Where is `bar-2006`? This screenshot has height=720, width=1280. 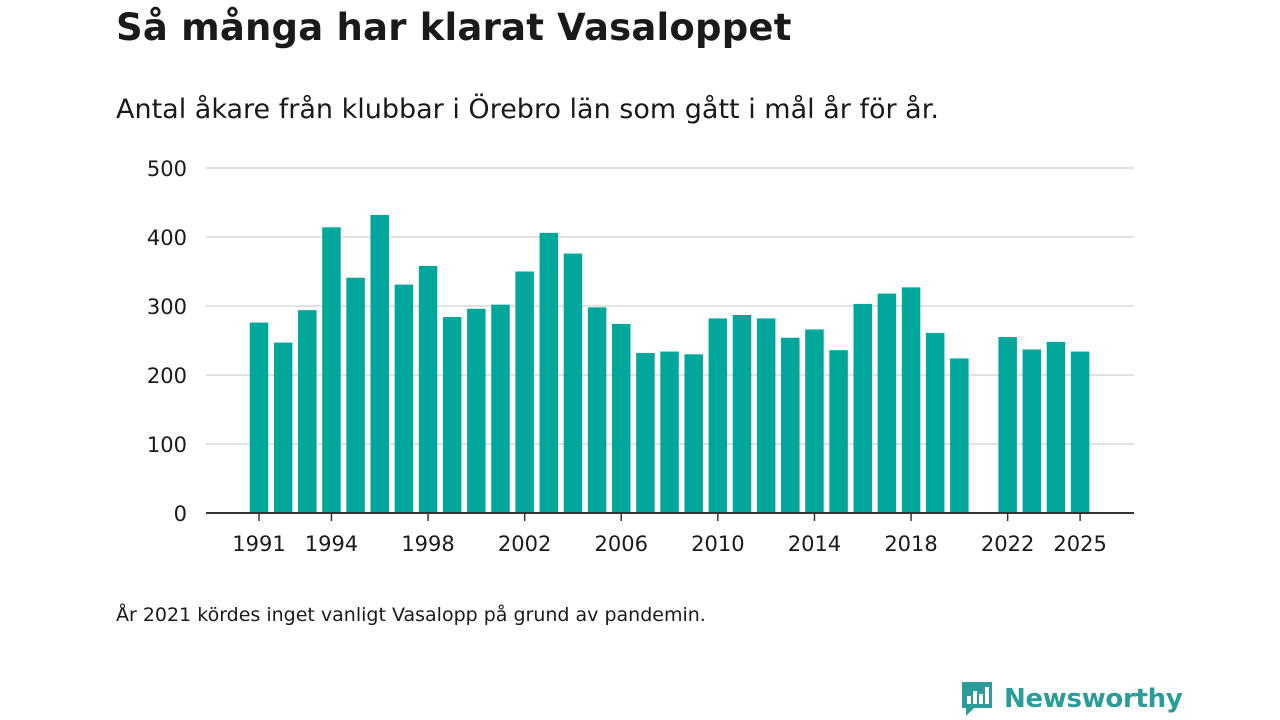 bar-2006 is located at coordinates (621, 418).